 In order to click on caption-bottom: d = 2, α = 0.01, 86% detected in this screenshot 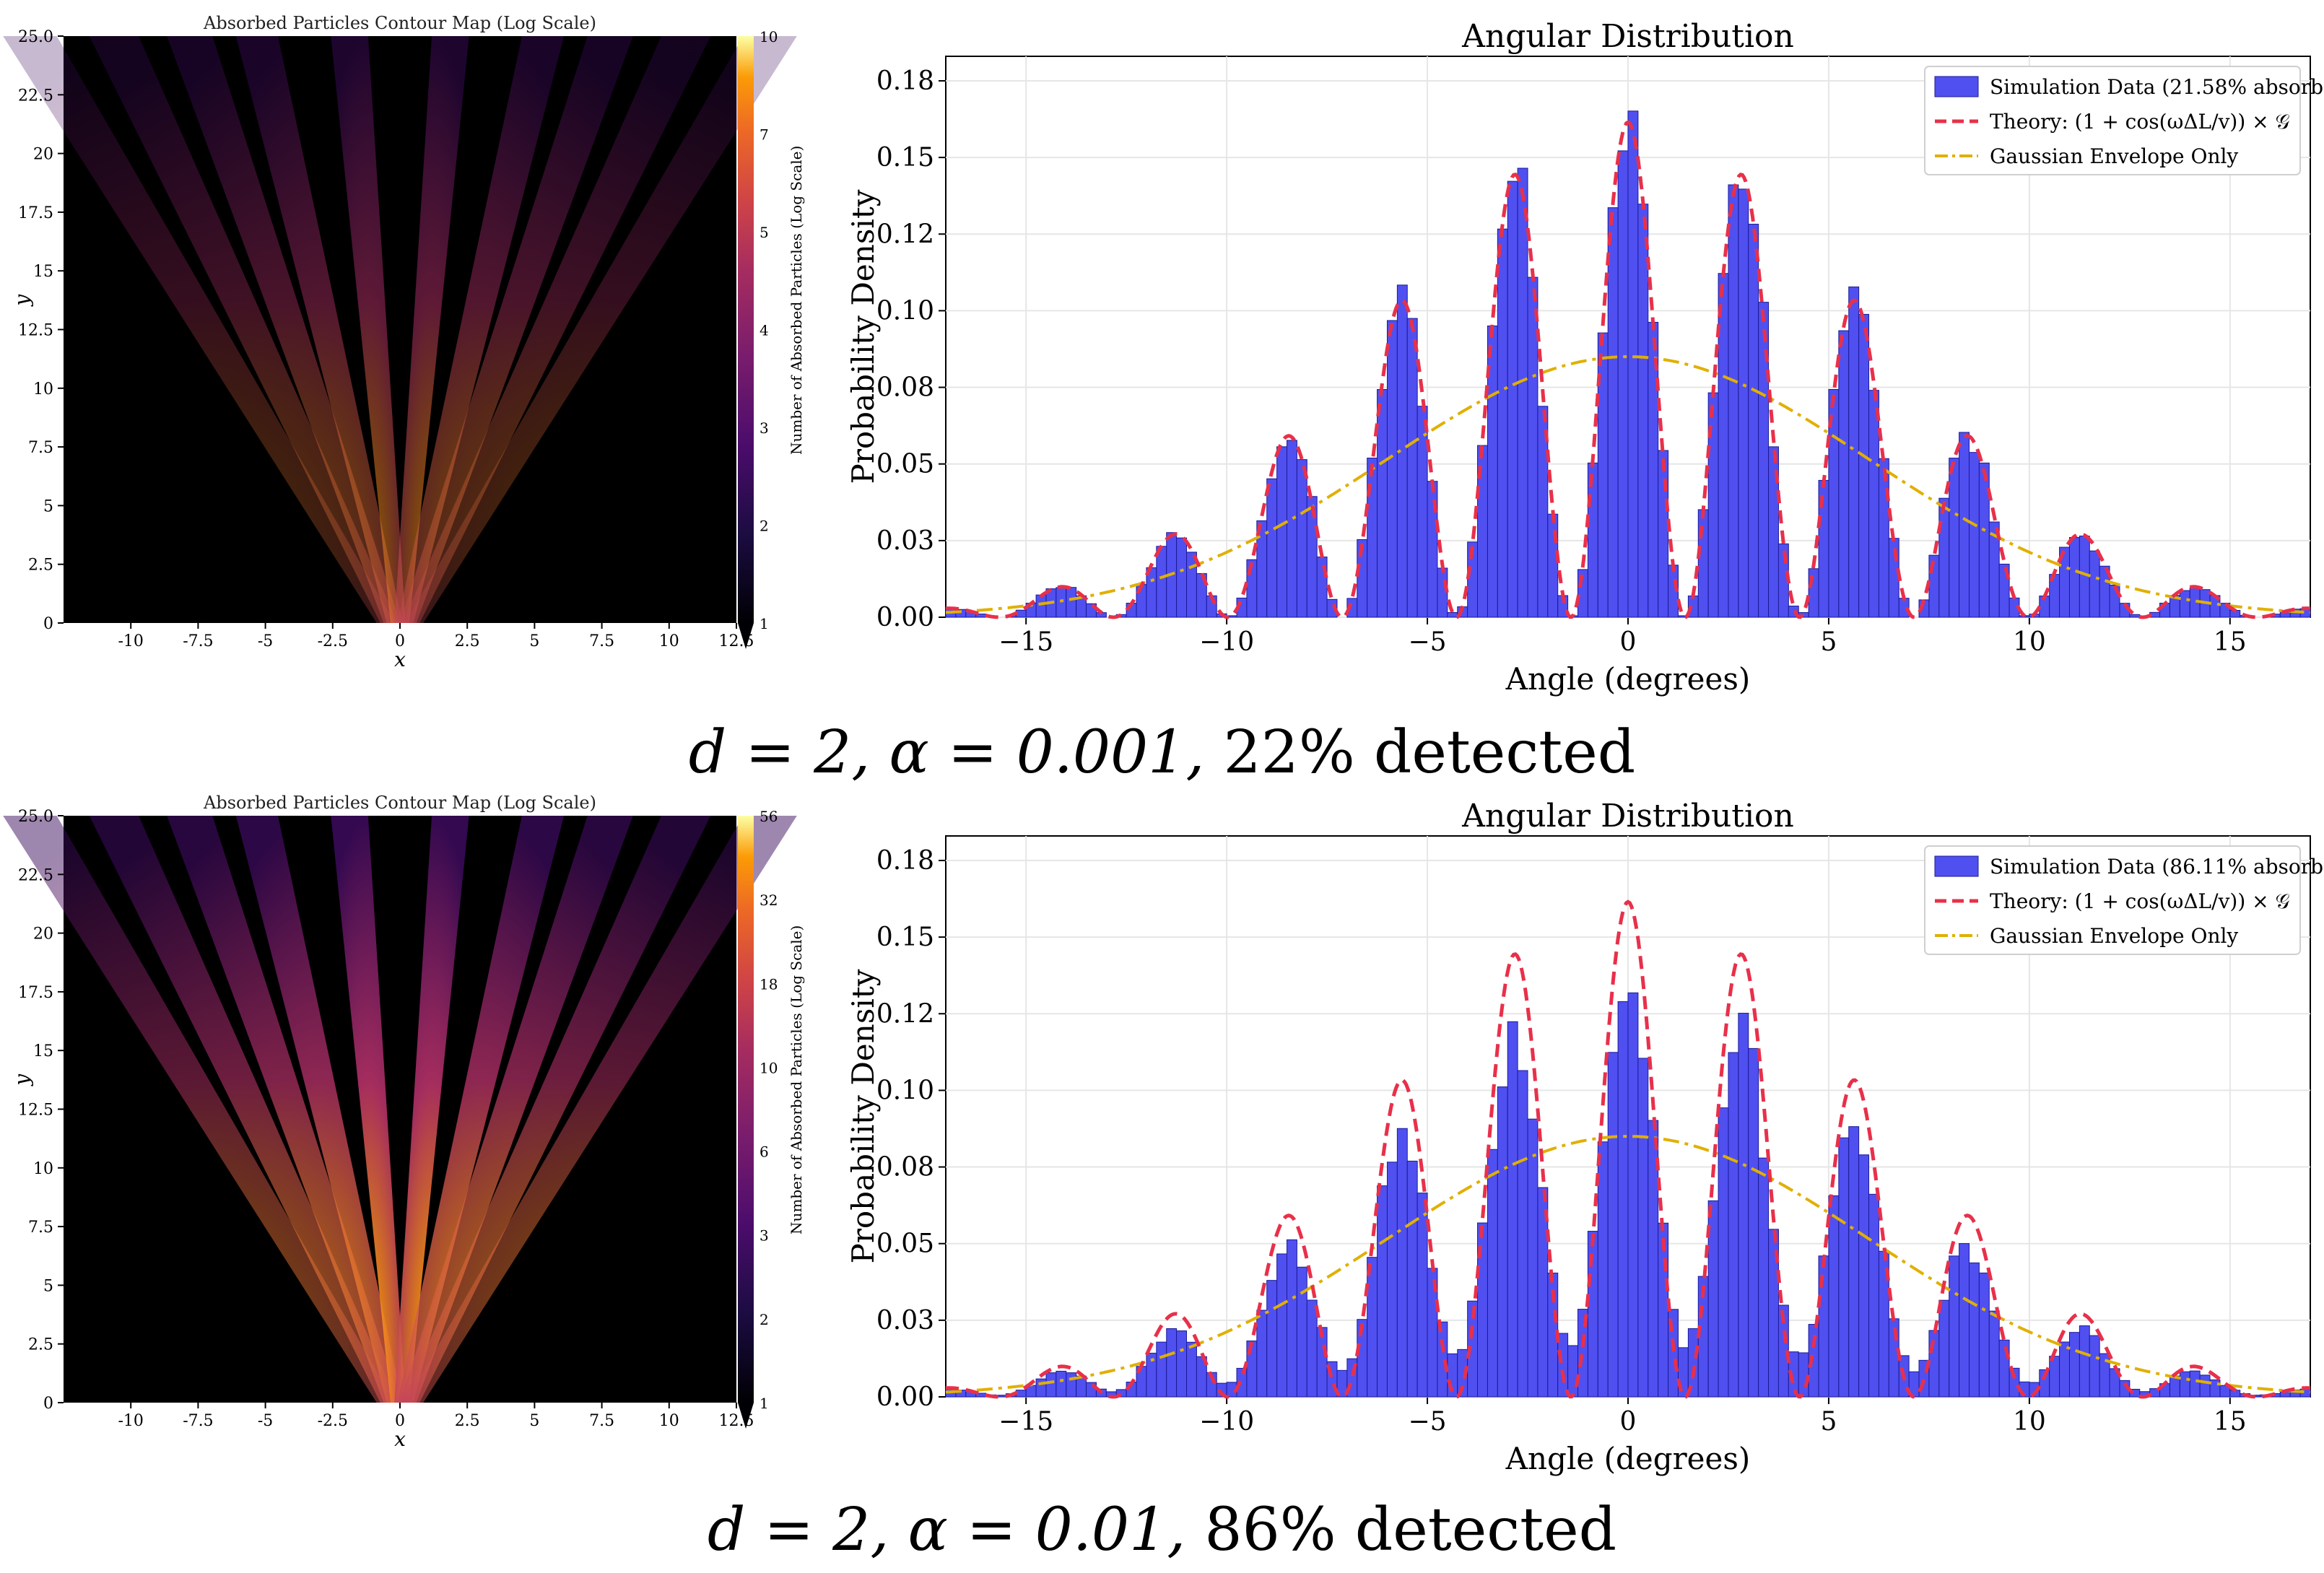, I will do `click(1162, 1530)`.